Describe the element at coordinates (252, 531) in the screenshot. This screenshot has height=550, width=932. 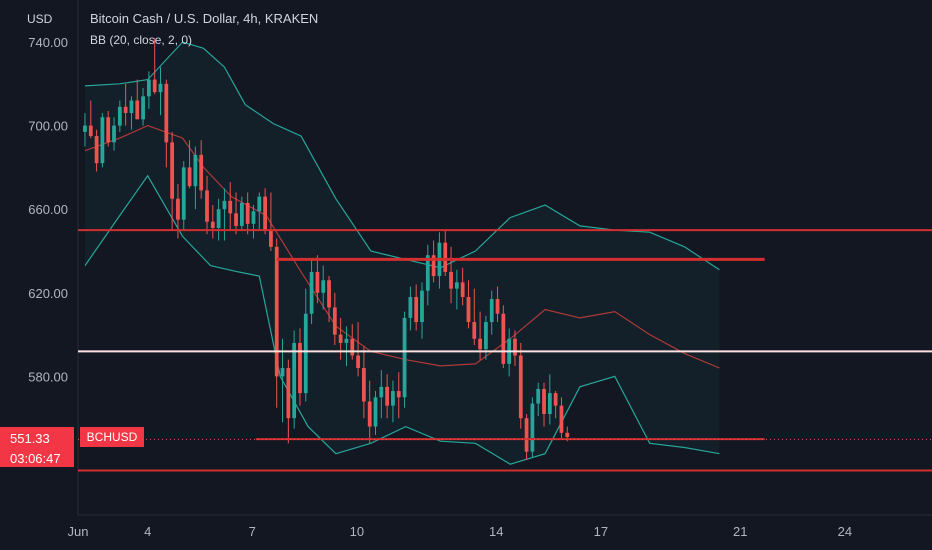
I see `x-tick-label: 7` at that location.